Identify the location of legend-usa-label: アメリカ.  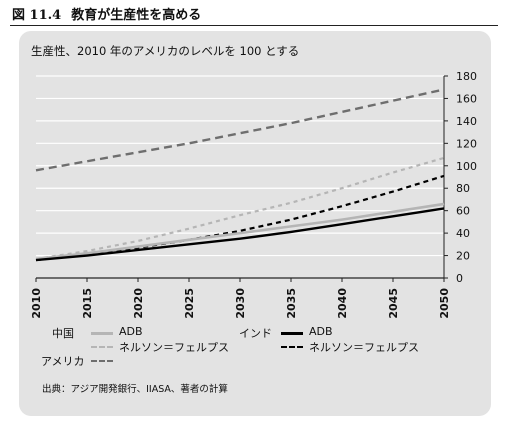
(63, 361).